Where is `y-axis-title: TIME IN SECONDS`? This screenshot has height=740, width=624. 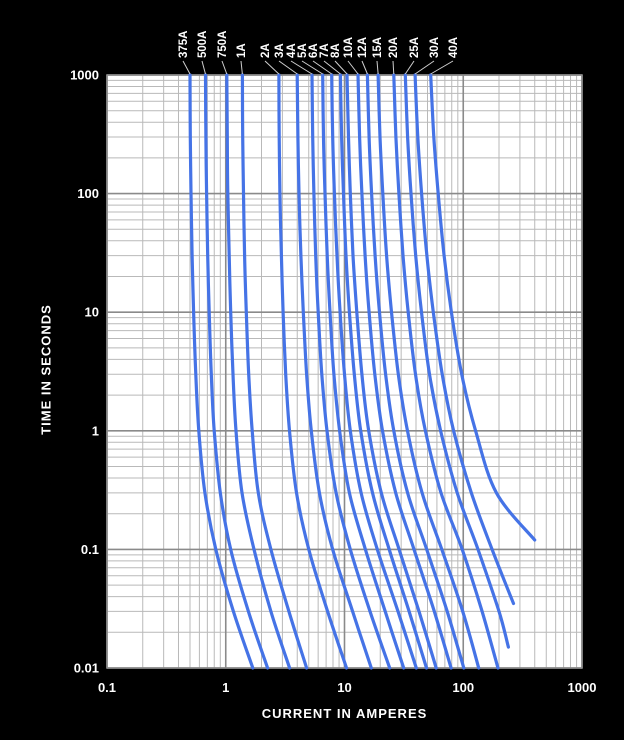
y-axis-title: TIME IN SECONDS is located at coordinates (46, 369).